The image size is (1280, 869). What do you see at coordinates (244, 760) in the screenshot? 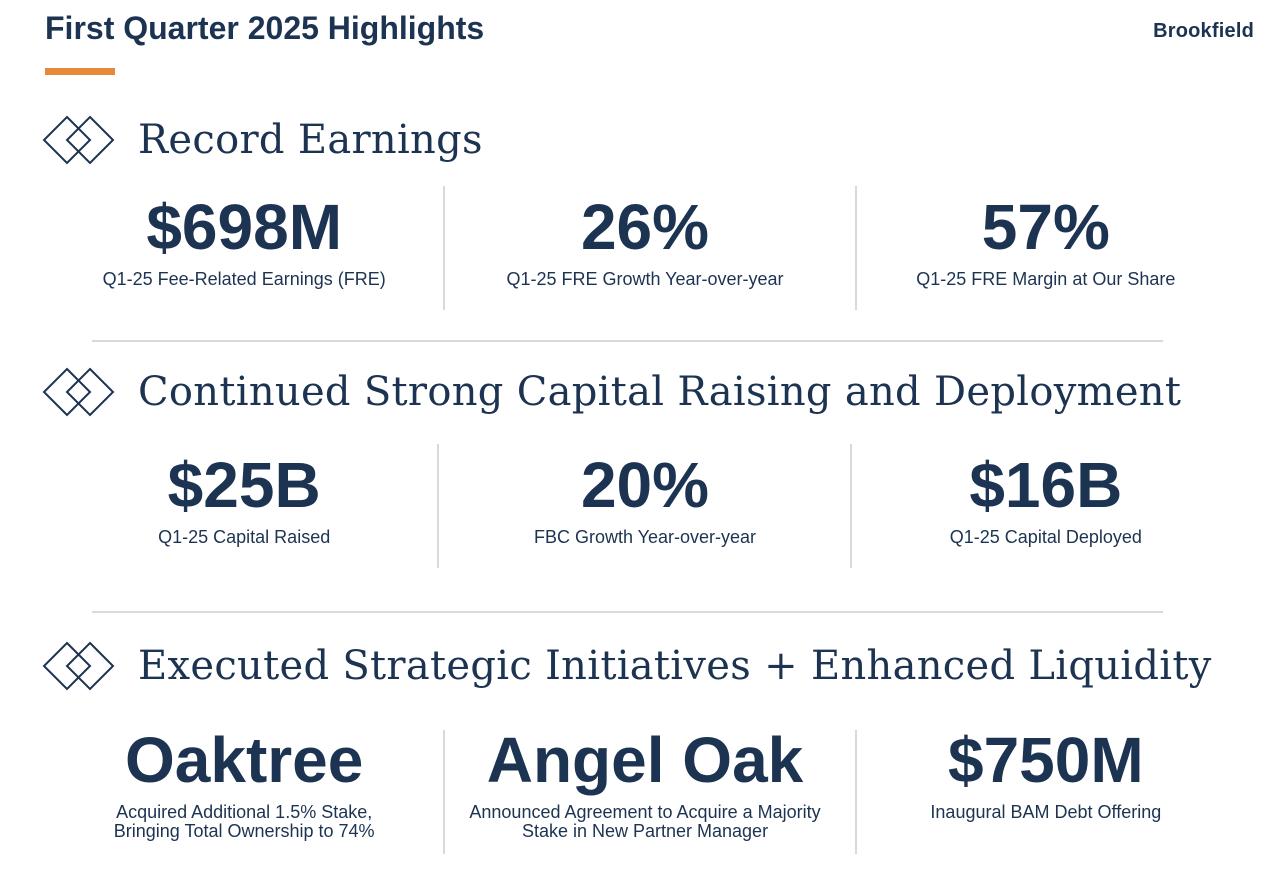
I see `metric-value: Oaktree` at bounding box center [244, 760].